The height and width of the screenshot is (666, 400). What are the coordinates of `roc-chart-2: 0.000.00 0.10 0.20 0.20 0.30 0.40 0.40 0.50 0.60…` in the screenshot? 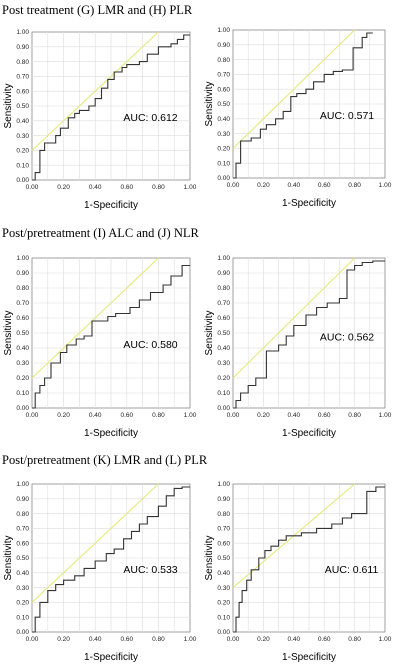 It's located at (298, 118).